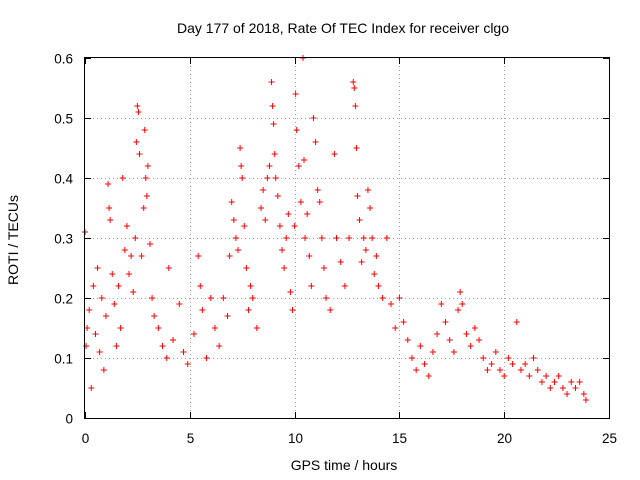  I want to click on y-tick-label: 0.4, so click(63, 179).